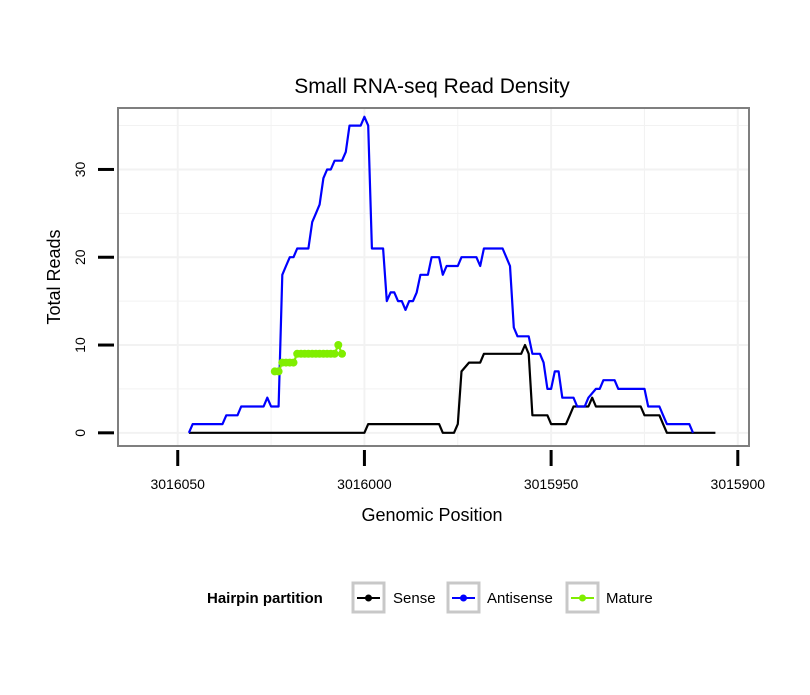  What do you see at coordinates (582, 598) in the screenshot?
I see `legend-dot-mature` at bounding box center [582, 598].